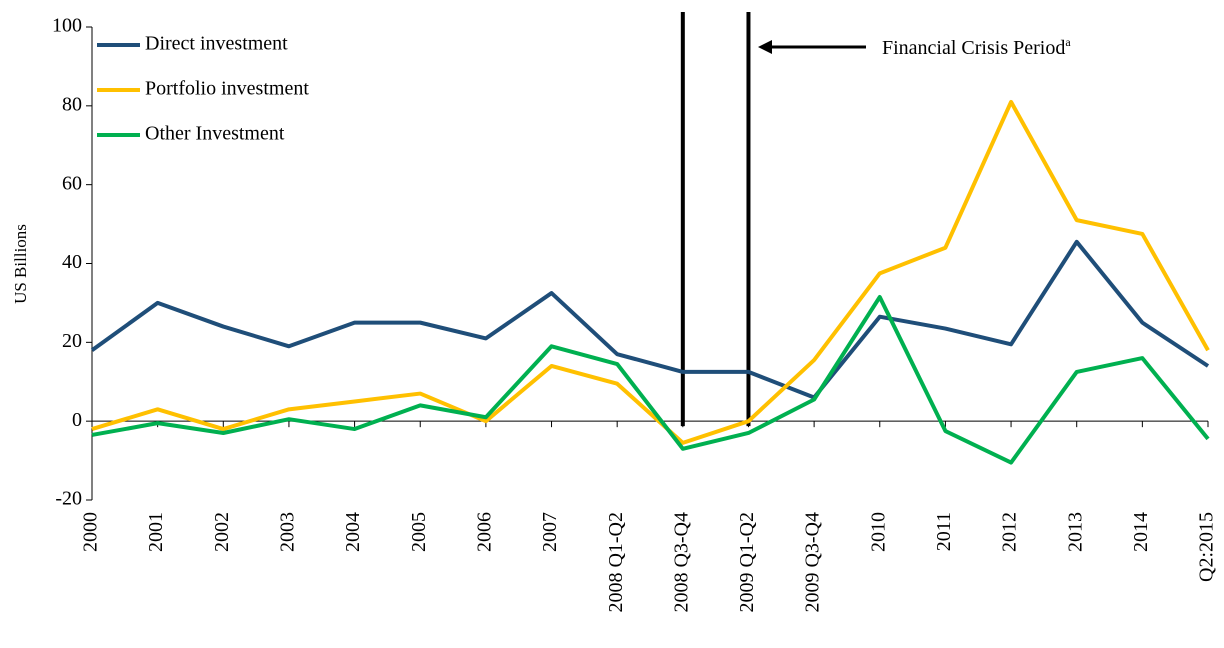 The width and height of the screenshot is (1224, 648). I want to click on x-tick-label: Q2:2015, so click(1207, 547).